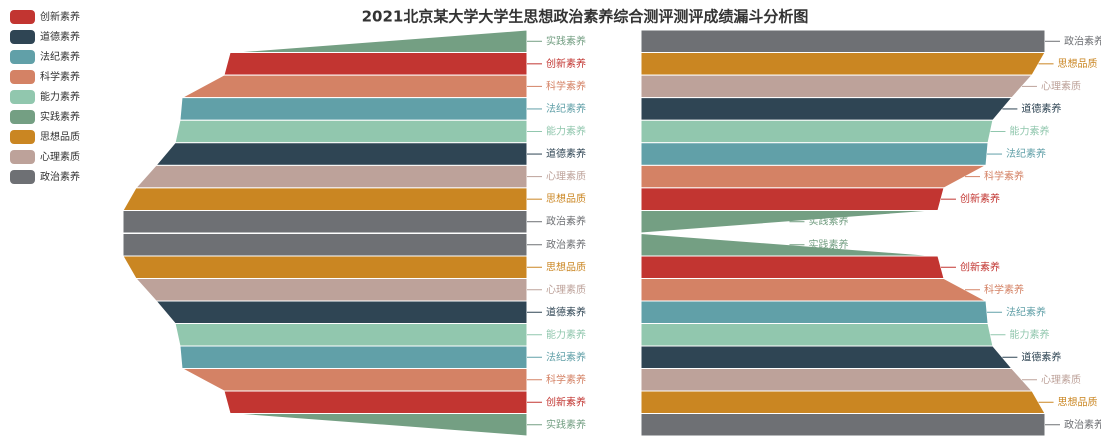 The image size is (1101, 436). I want to click on legend-label: 能力素养, so click(60, 96).